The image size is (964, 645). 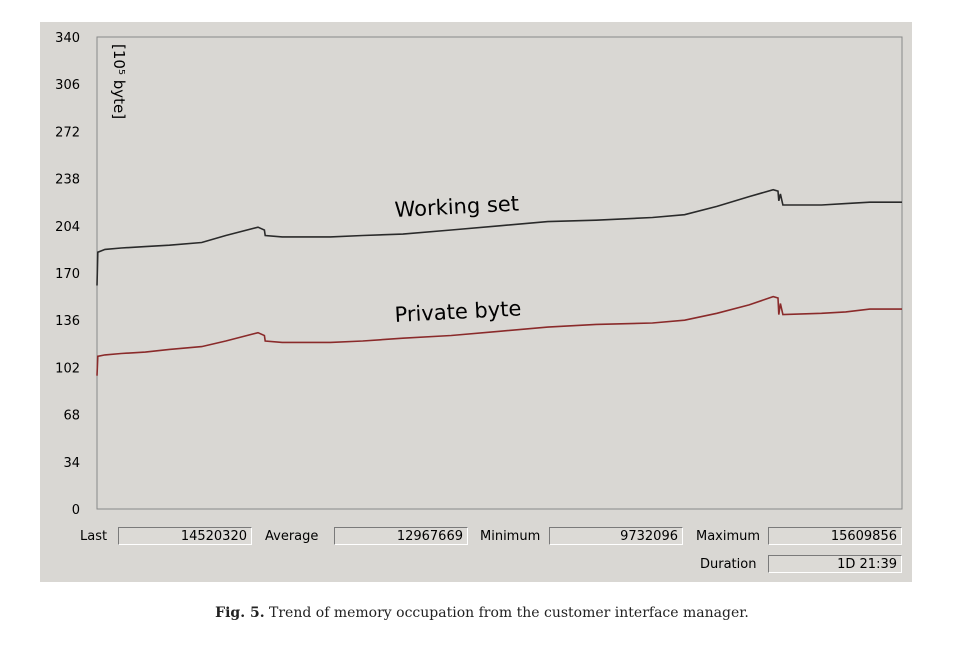 I want to click on y-tick-label: 204, so click(x=67, y=227).